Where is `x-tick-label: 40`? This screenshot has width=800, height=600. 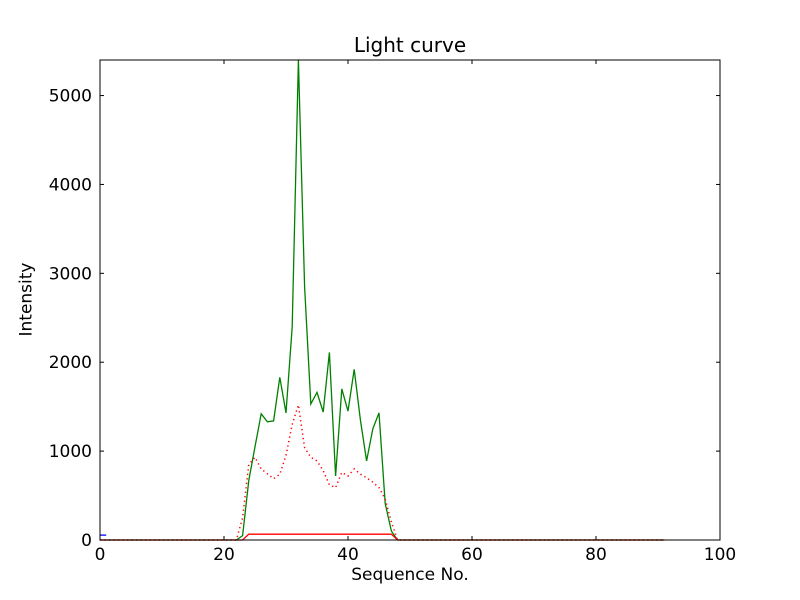 x-tick-label: 40 is located at coordinates (348, 555).